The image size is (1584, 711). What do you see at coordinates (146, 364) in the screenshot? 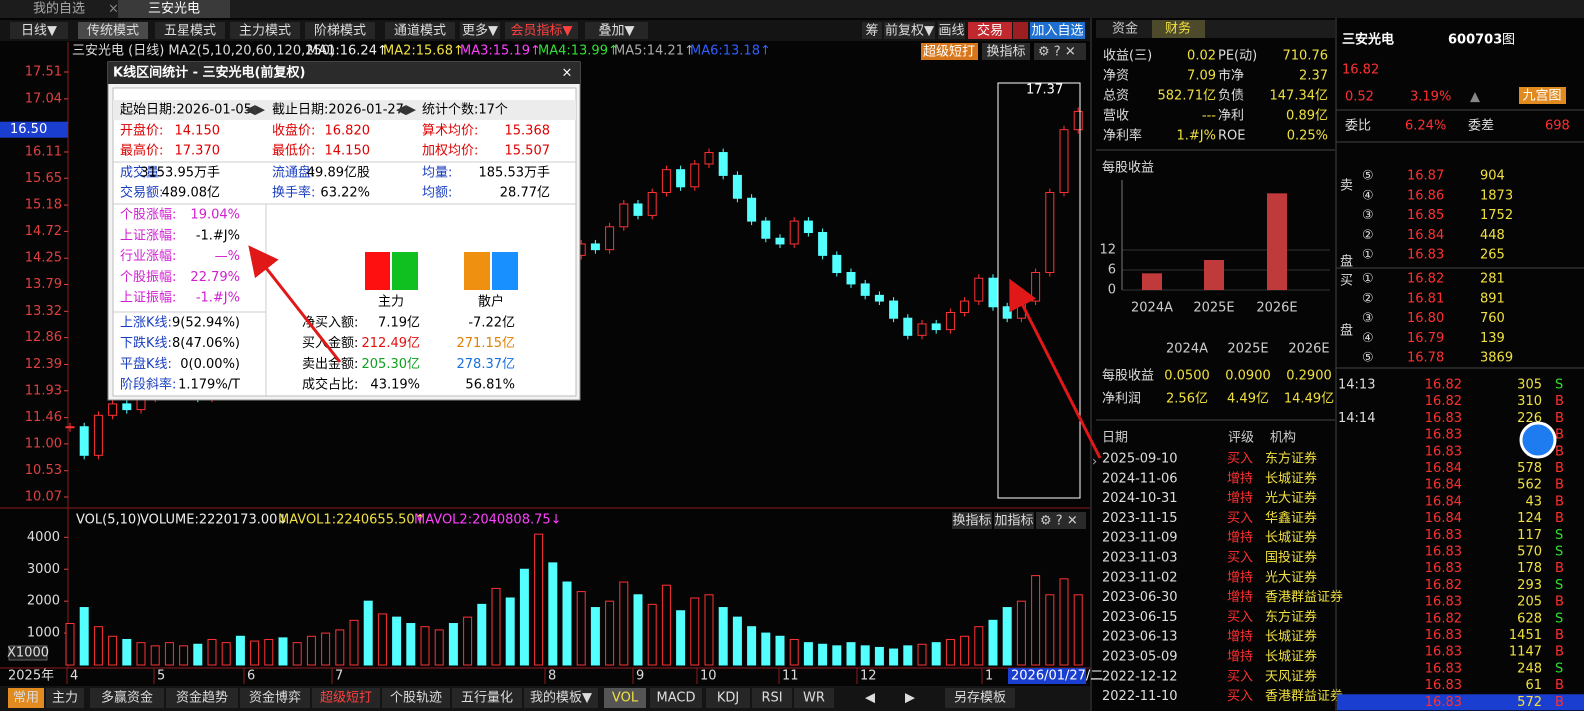
I see `stat-label: 平盘K线:` at bounding box center [146, 364].